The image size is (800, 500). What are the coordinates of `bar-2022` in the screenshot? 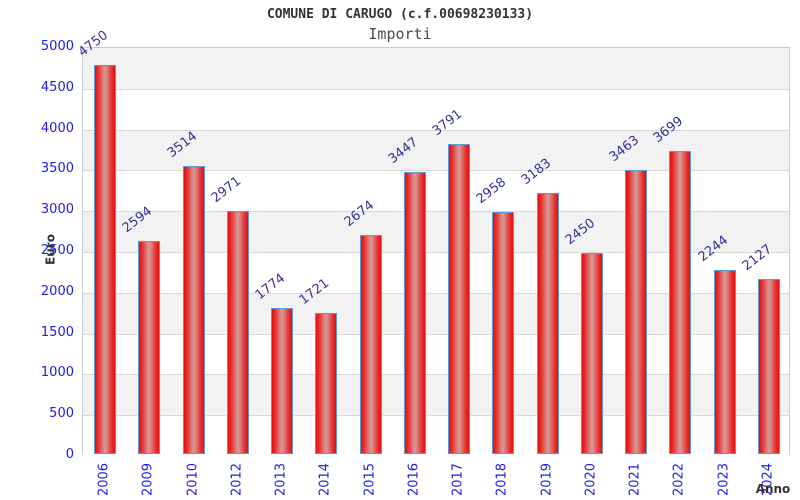 It's located at (680, 302).